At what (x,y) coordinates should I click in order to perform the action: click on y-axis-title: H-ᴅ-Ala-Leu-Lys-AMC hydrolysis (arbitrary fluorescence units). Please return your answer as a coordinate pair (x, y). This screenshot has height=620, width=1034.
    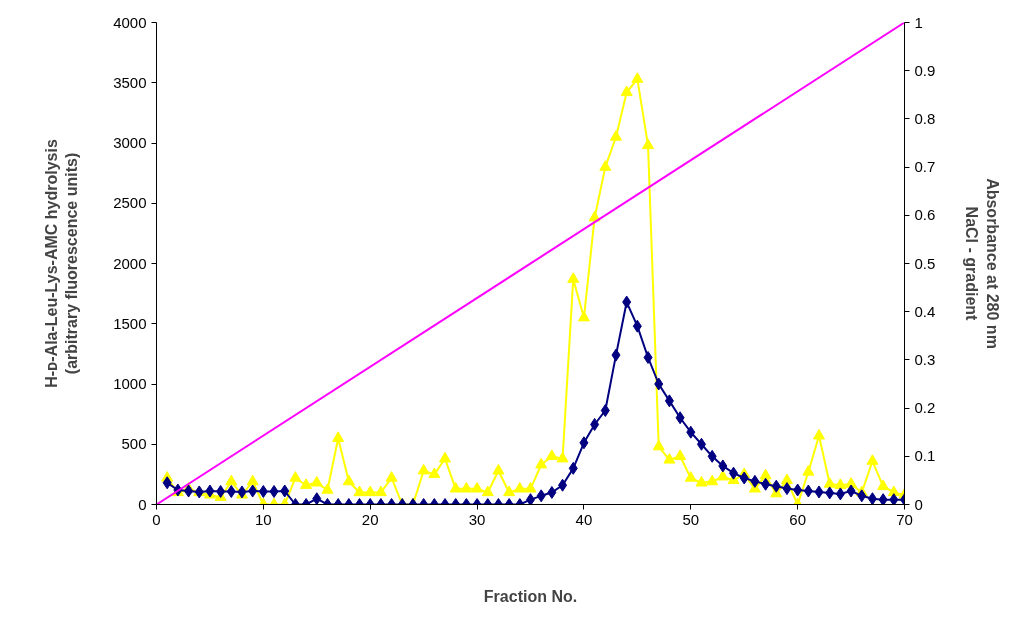
    Looking at the image, I should click on (61, 263).